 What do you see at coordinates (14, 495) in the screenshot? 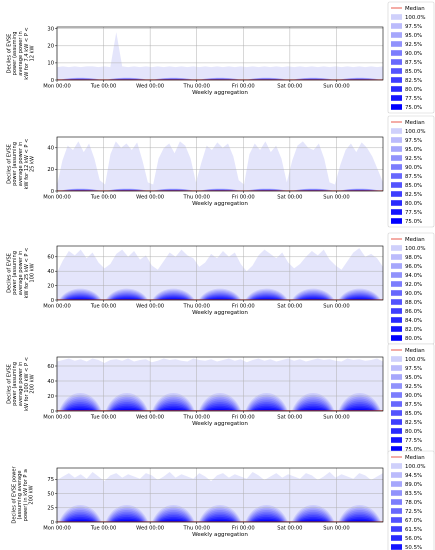
I see `y-axis-label-line: Deciles of EVSE power` at bounding box center [14, 495].